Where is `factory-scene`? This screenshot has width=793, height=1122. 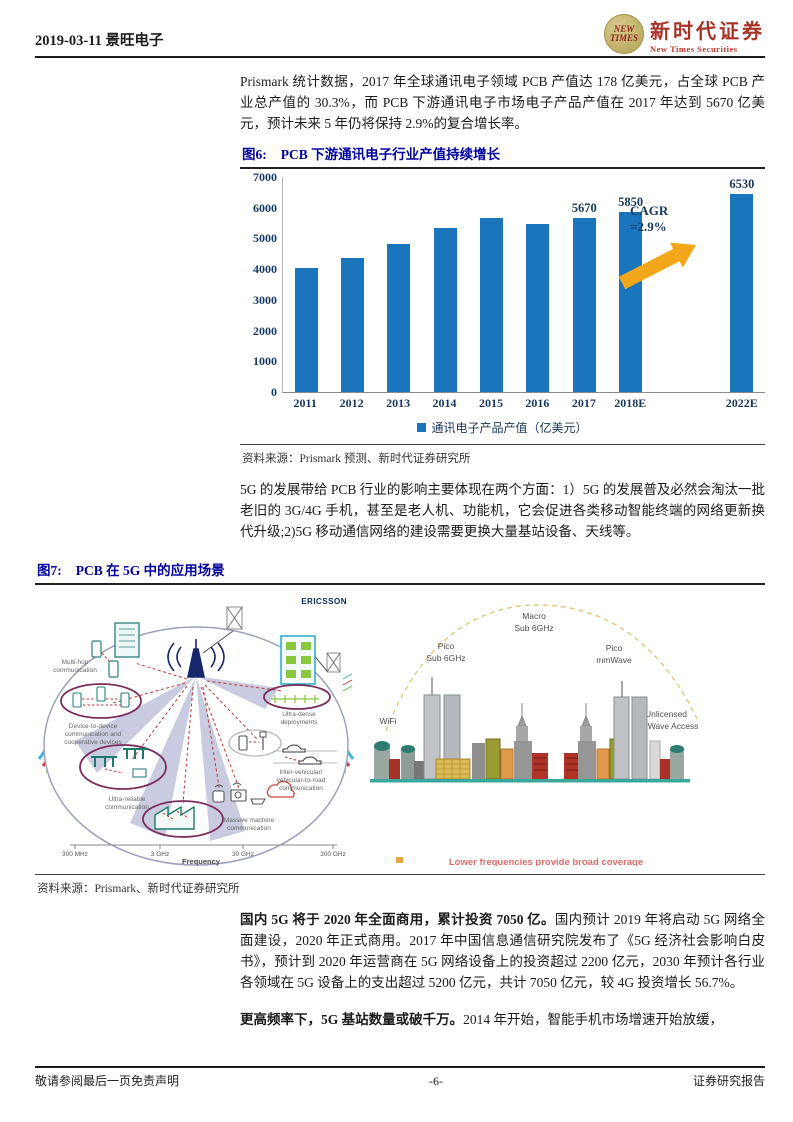 factory-scene is located at coordinates (183, 819).